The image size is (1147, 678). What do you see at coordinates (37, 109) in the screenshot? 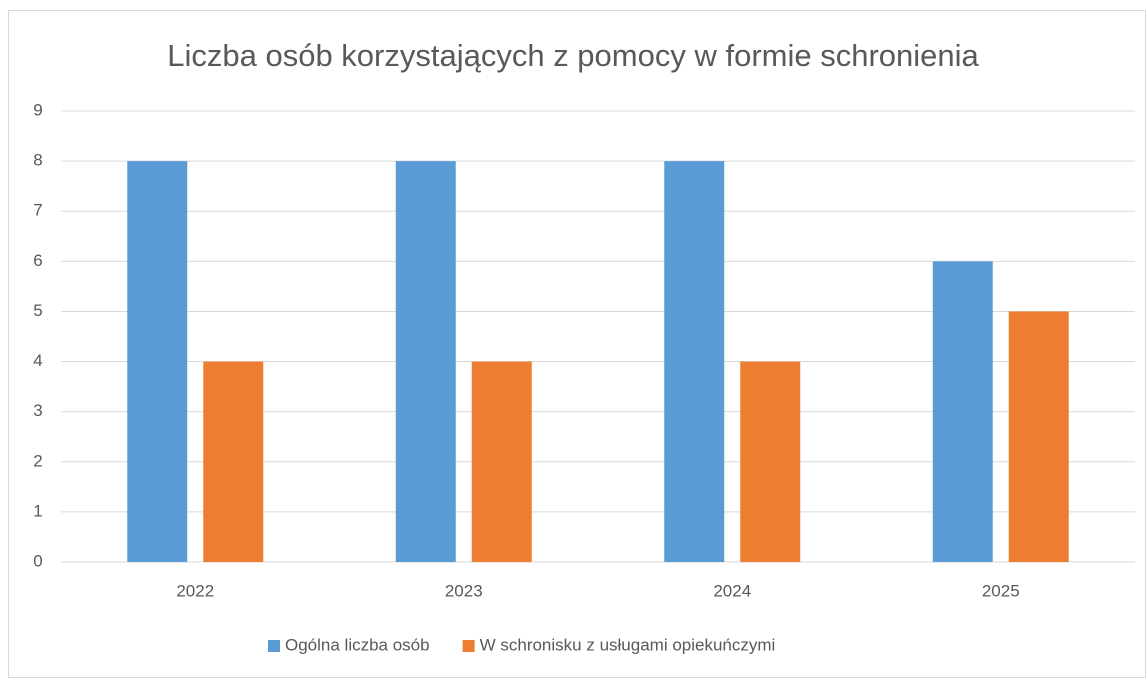
I see `y-tick-label: 9` at bounding box center [37, 109].